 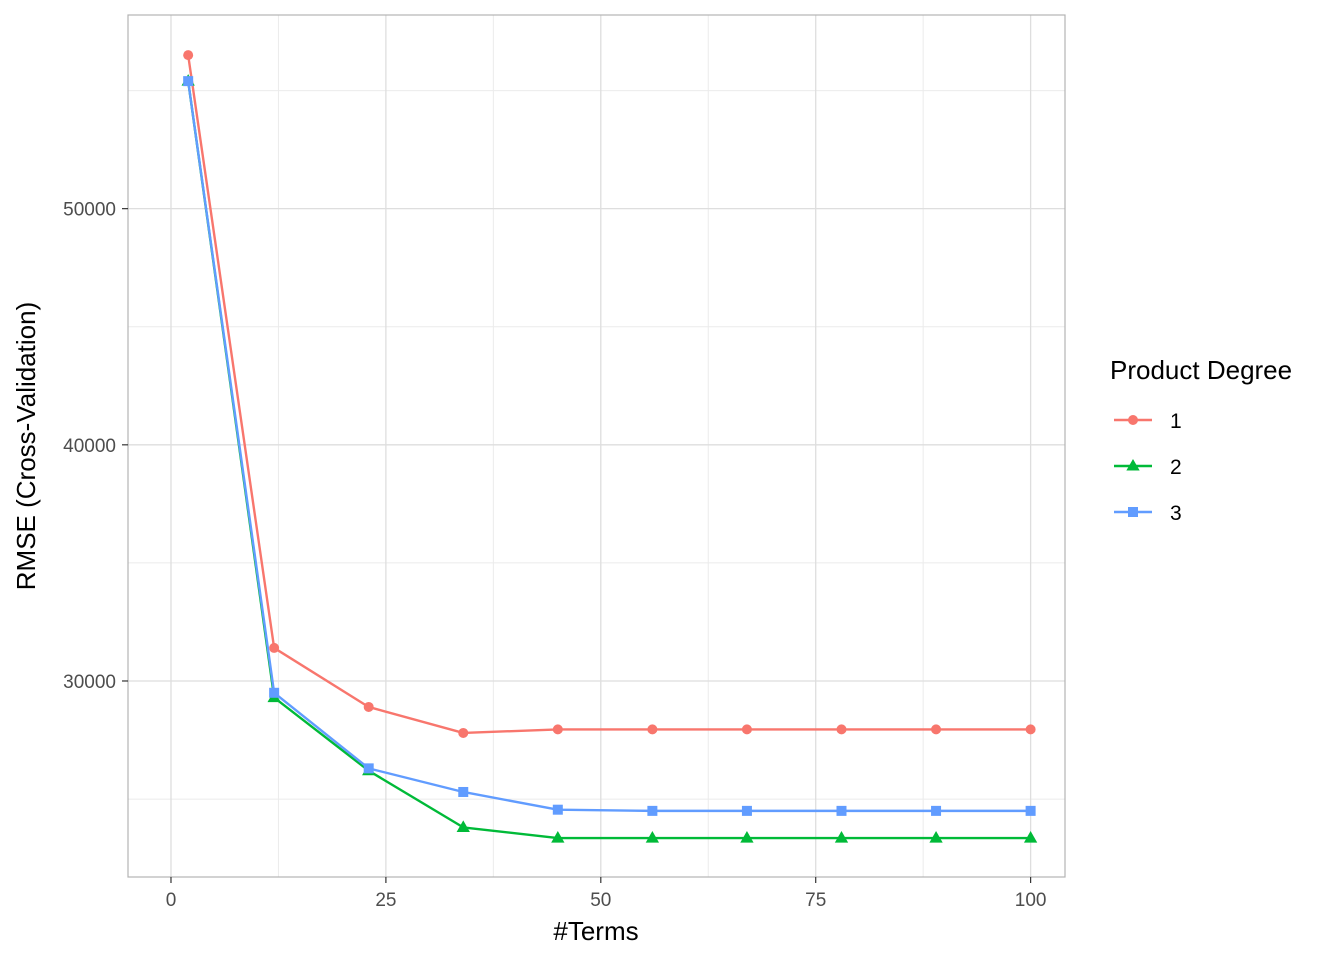 I want to click on y-tick-label: 50000, so click(x=89, y=210).